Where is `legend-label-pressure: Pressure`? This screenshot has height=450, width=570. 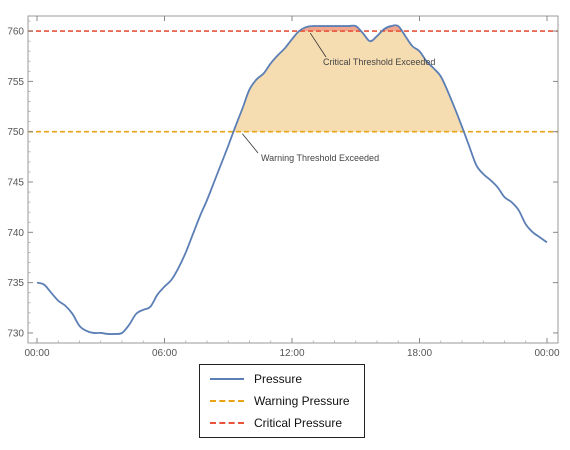 legend-label-pressure: Pressure is located at coordinates (278, 379).